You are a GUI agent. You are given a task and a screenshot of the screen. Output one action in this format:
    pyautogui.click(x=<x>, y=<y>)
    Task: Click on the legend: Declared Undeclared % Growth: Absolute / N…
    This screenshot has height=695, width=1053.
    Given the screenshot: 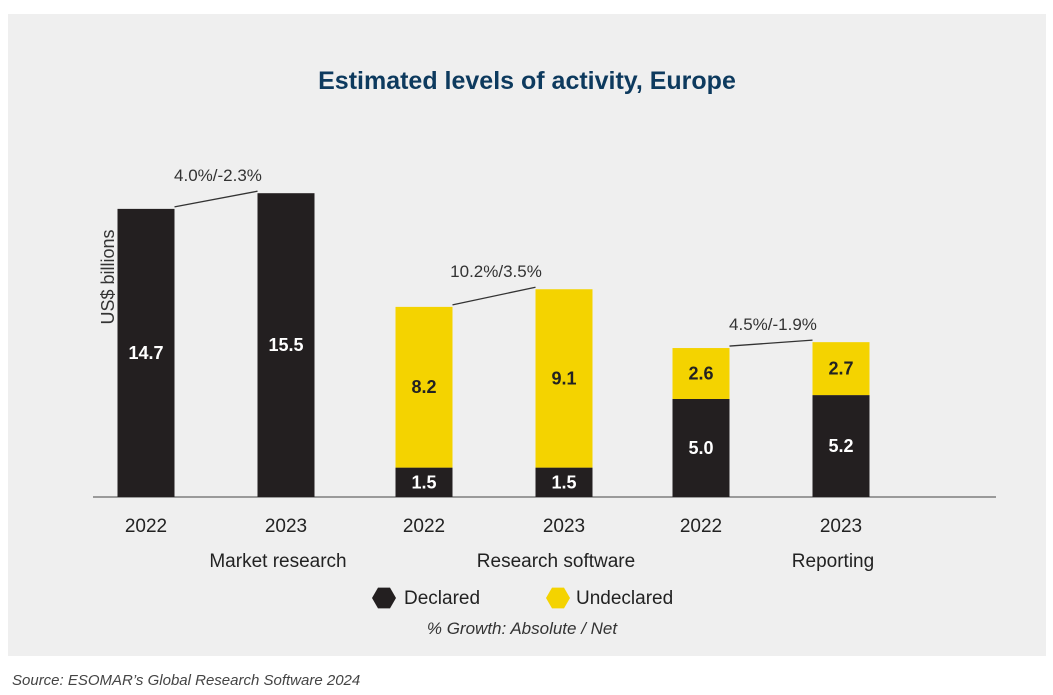 What is the action you would take?
    pyautogui.click(x=522, y=612)
    